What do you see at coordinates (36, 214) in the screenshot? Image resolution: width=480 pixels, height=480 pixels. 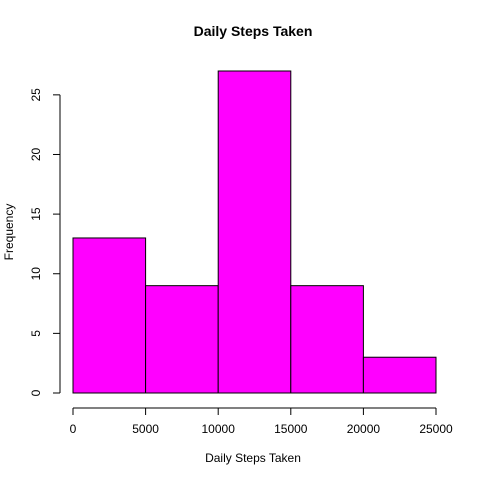 I see `y-tick-label: 15` at bounding box center [36, 214].